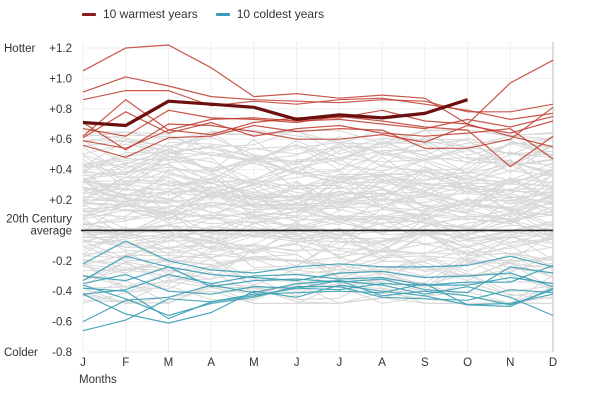 The width and height of the screenshot is (600, 405). I want to click on y-tick-label: -0.4, so click(62, 292).